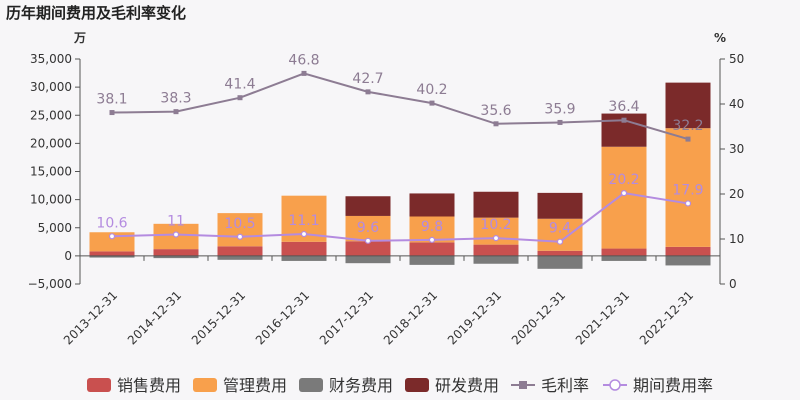  Describe the element at coordinates (346, 317) in the screenshot. I see `x-tick-label: 2017-12-31` at that location.